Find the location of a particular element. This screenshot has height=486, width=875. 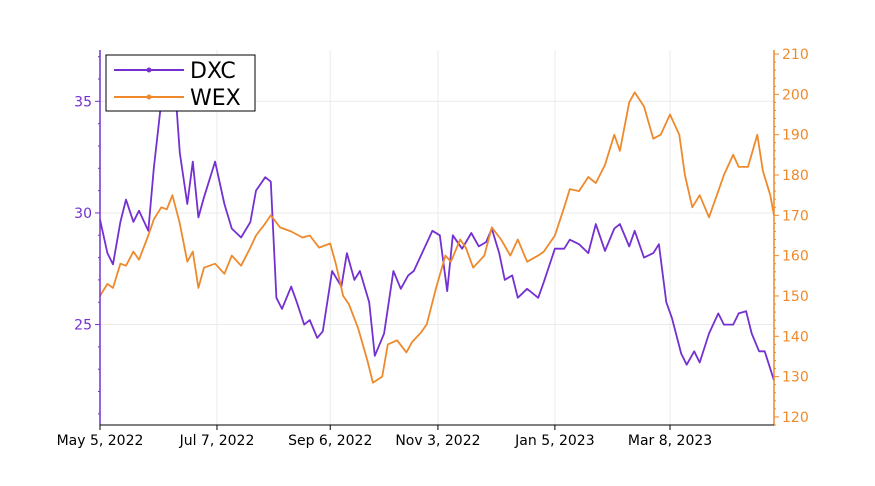

y-right-tick-label: 160 is located at coordinates (795, 257).